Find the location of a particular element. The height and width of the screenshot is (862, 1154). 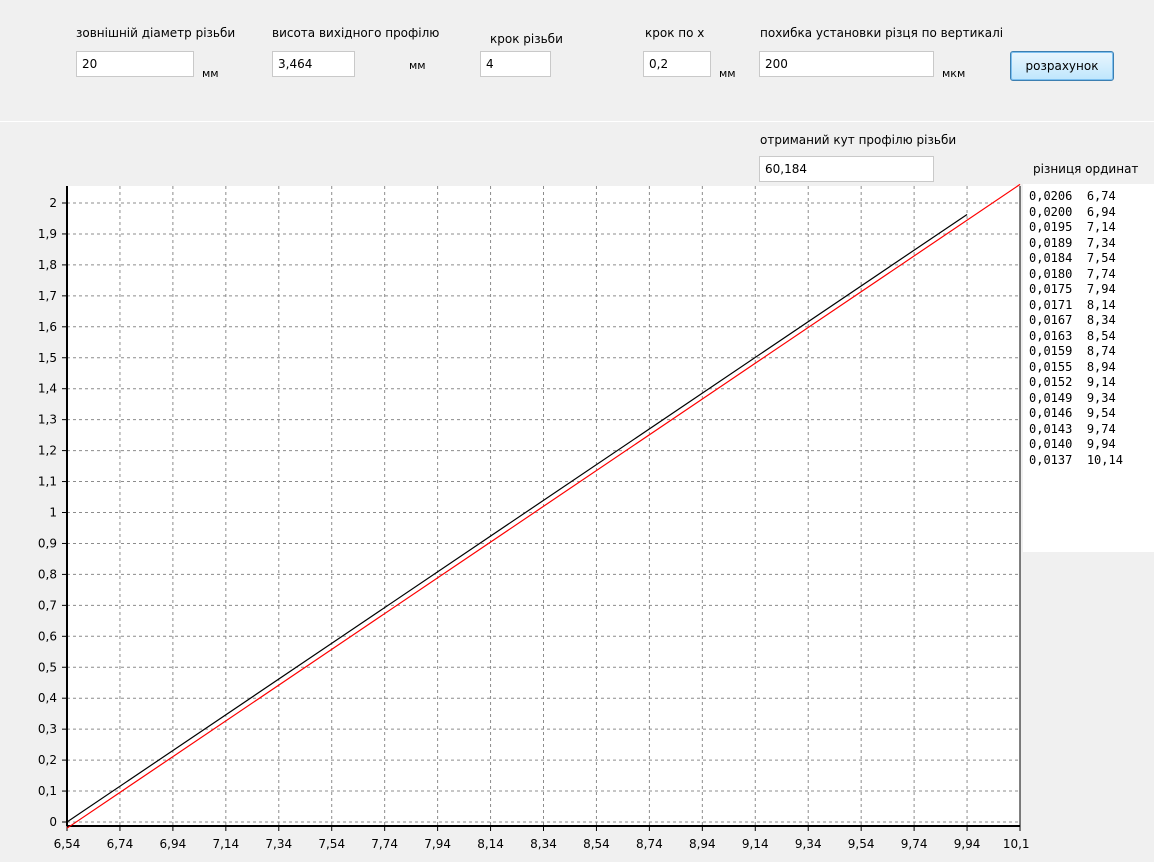

y-tick-label: 1 is located at coordinates (53, 513).